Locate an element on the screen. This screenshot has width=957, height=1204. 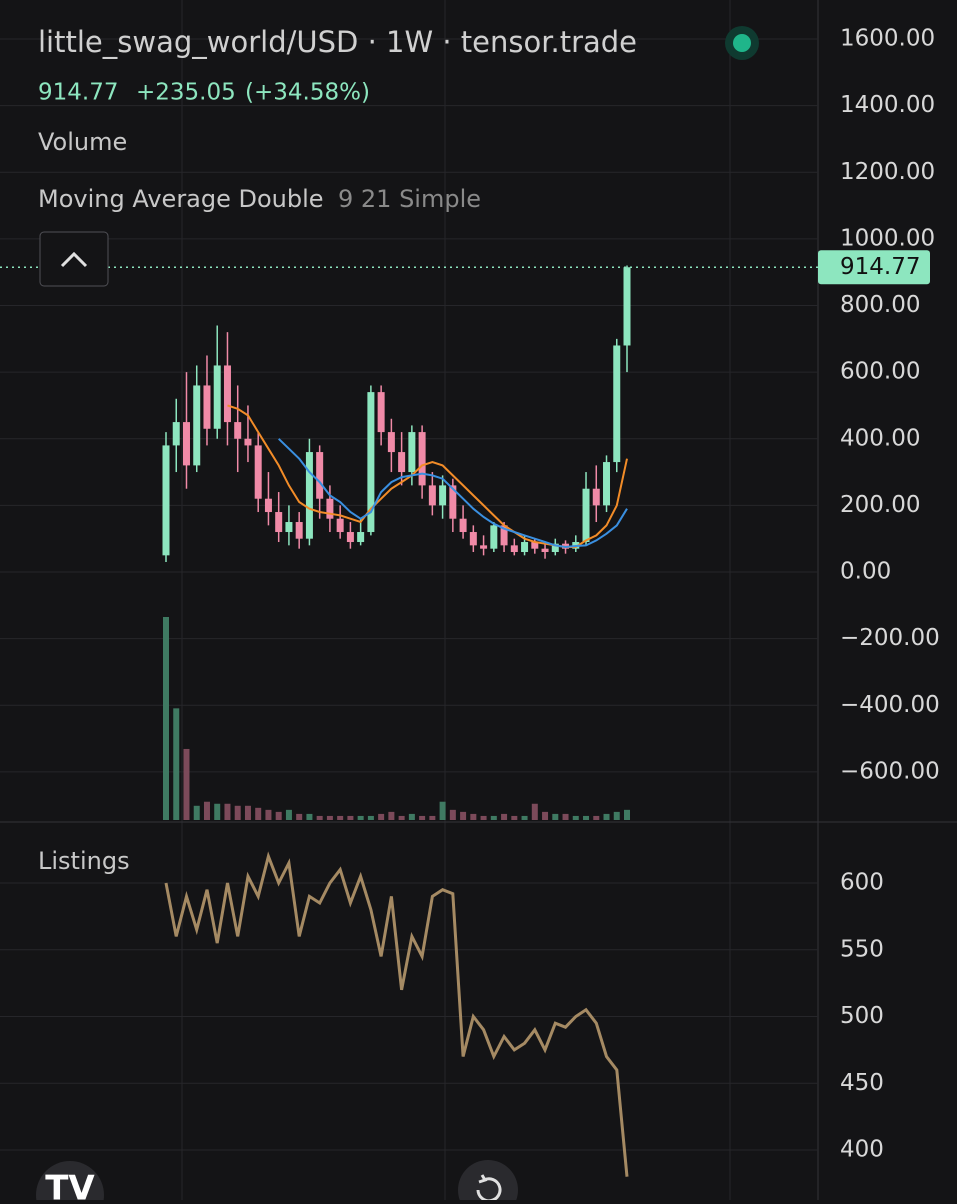
indicator-label: Moving Average Double is located at coordinates (181, 199).